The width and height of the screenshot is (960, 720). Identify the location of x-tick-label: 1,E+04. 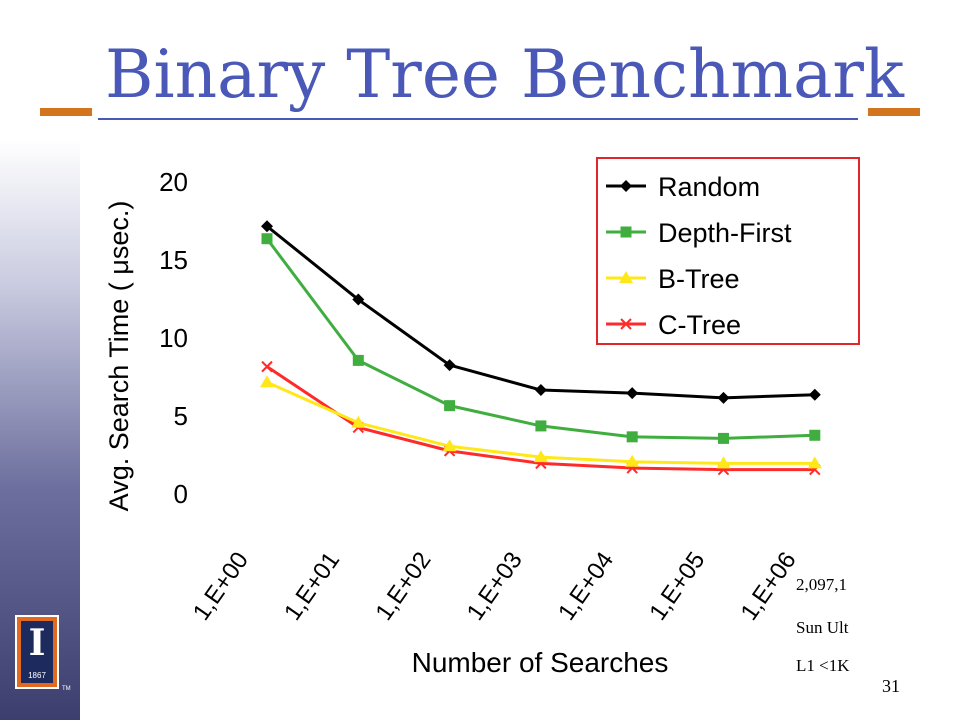
(586, 586).